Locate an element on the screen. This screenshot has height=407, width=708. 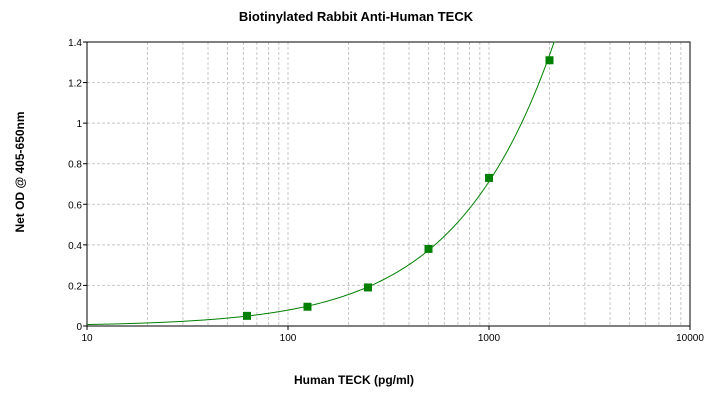
x-tick-label: 1000 is located at coordinates (489, 338).